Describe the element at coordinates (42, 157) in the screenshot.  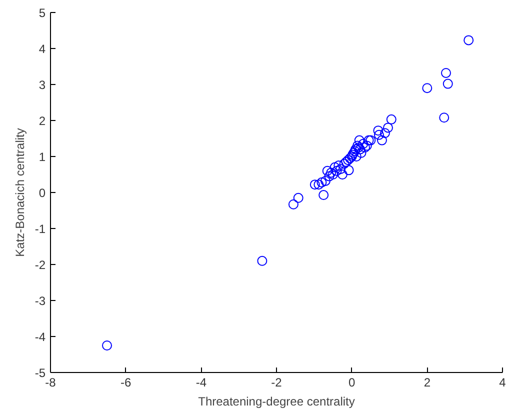
I see `y-tick-label: 1` at that location.